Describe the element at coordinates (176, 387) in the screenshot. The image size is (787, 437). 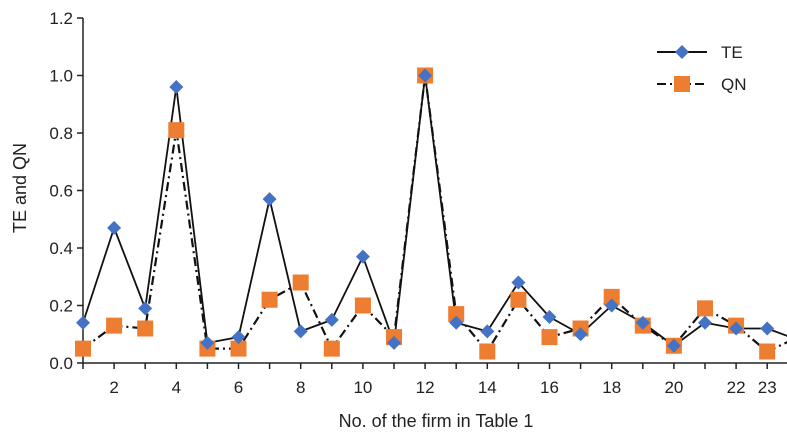
I see `x-tick-label: 4` at that location.